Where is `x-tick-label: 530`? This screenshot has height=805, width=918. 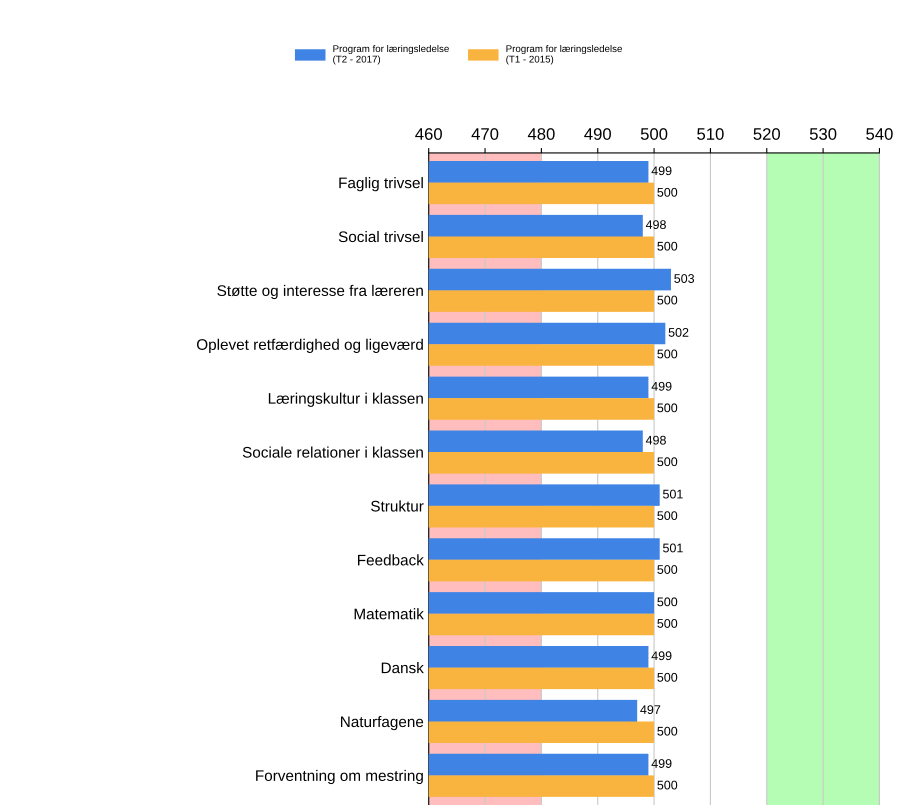
x-tick-label: 530 is located at coordinates (823, 134).